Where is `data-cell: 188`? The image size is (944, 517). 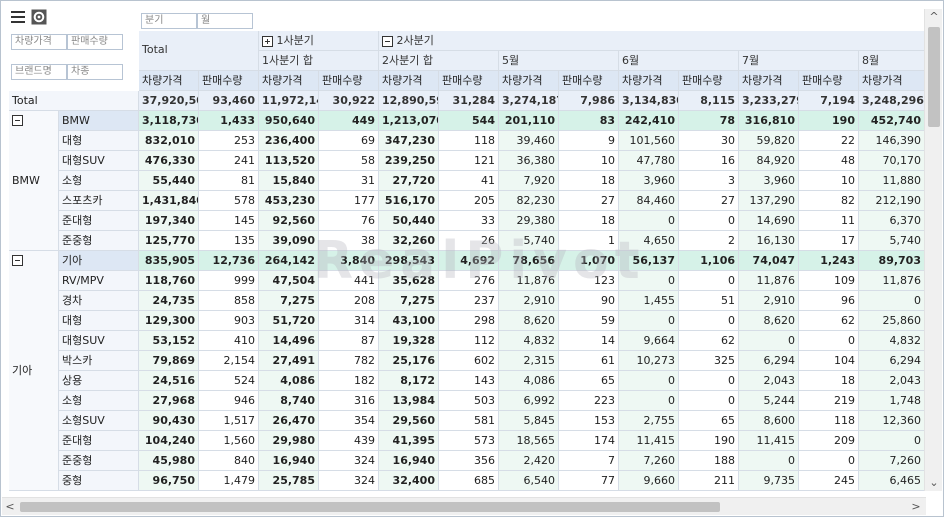 data-cell: 188 is located at coordinates (709, 461).